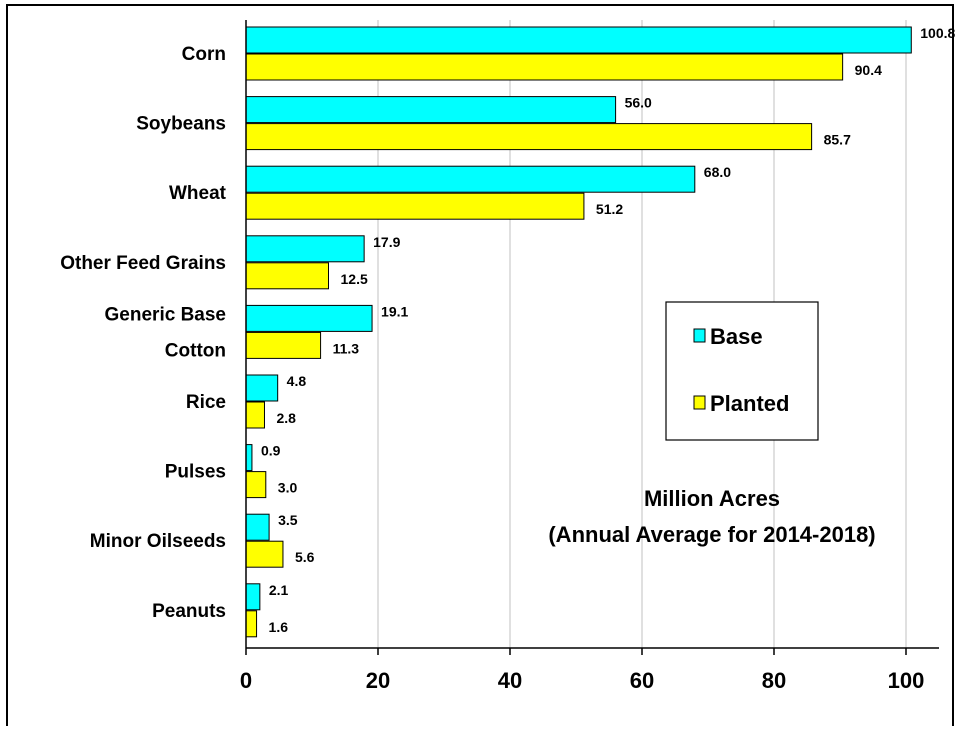 Image resolution: width=964 pixels, height=729 pixels. Describe the element at coordinates (158, 541) in the screenshot. I see `category-label: Minor Oilseeds` at that location.